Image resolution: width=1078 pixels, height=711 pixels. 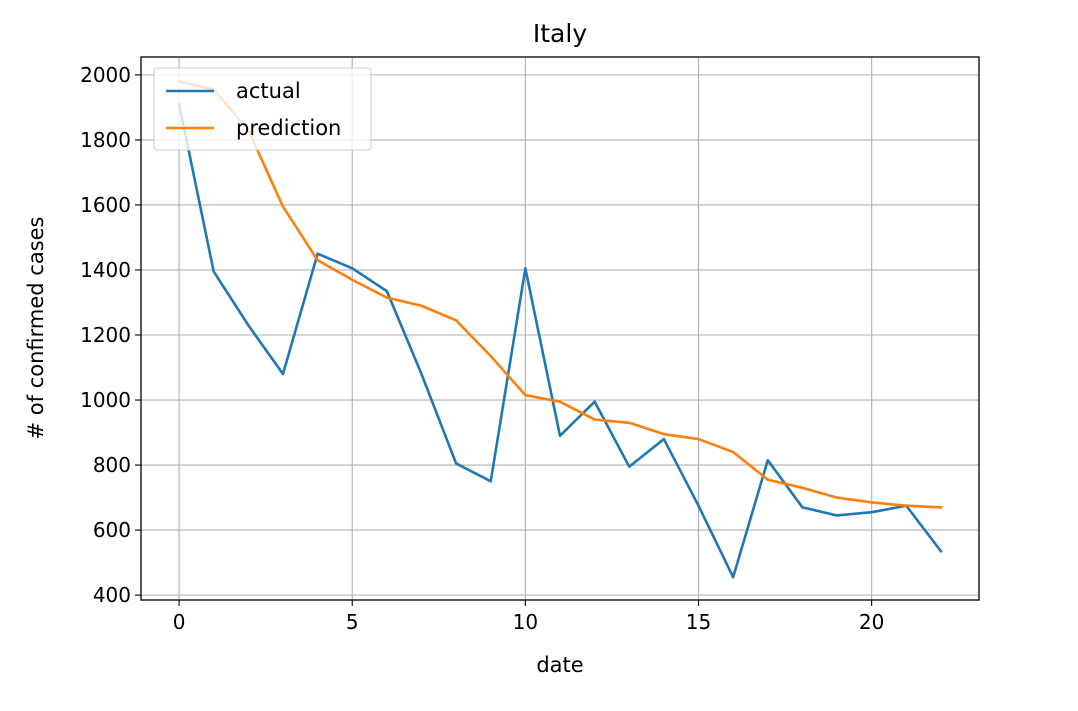 I want to click on legend-box, so click(x=262, y=109).